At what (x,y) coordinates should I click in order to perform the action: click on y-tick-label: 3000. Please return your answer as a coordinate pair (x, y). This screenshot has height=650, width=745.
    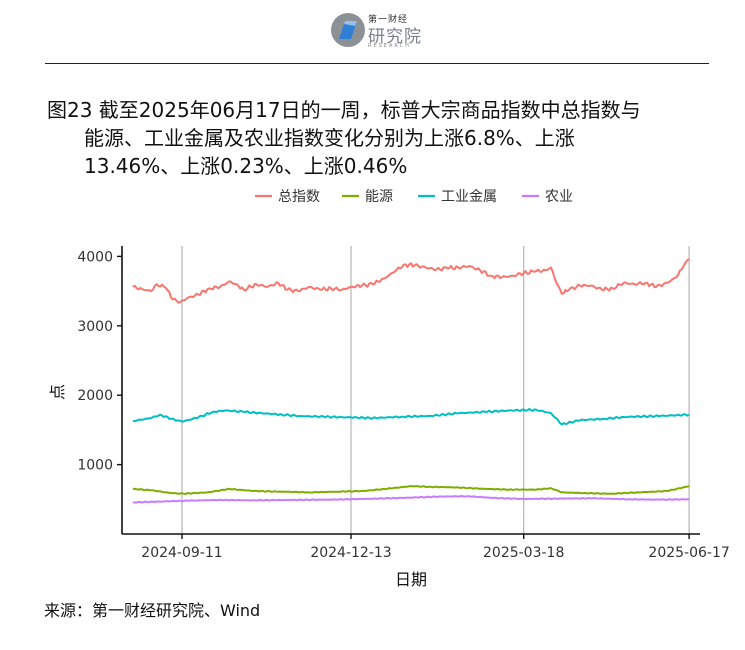
    Looking at the image, I should click on (95, 327).